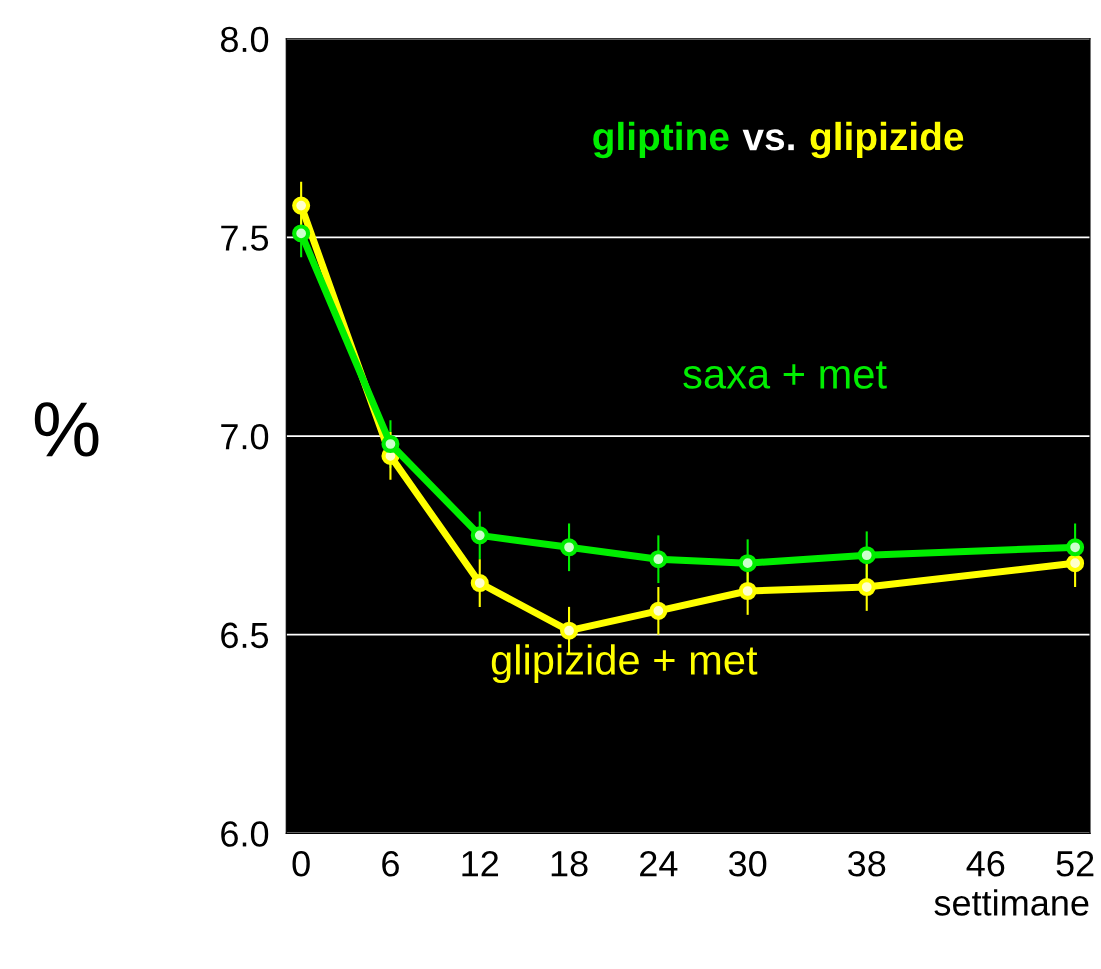  What do you see at coordinates (747, 863) in the screenshot?
I see `x-tick-label: 30` at bounding box center [747, 863].